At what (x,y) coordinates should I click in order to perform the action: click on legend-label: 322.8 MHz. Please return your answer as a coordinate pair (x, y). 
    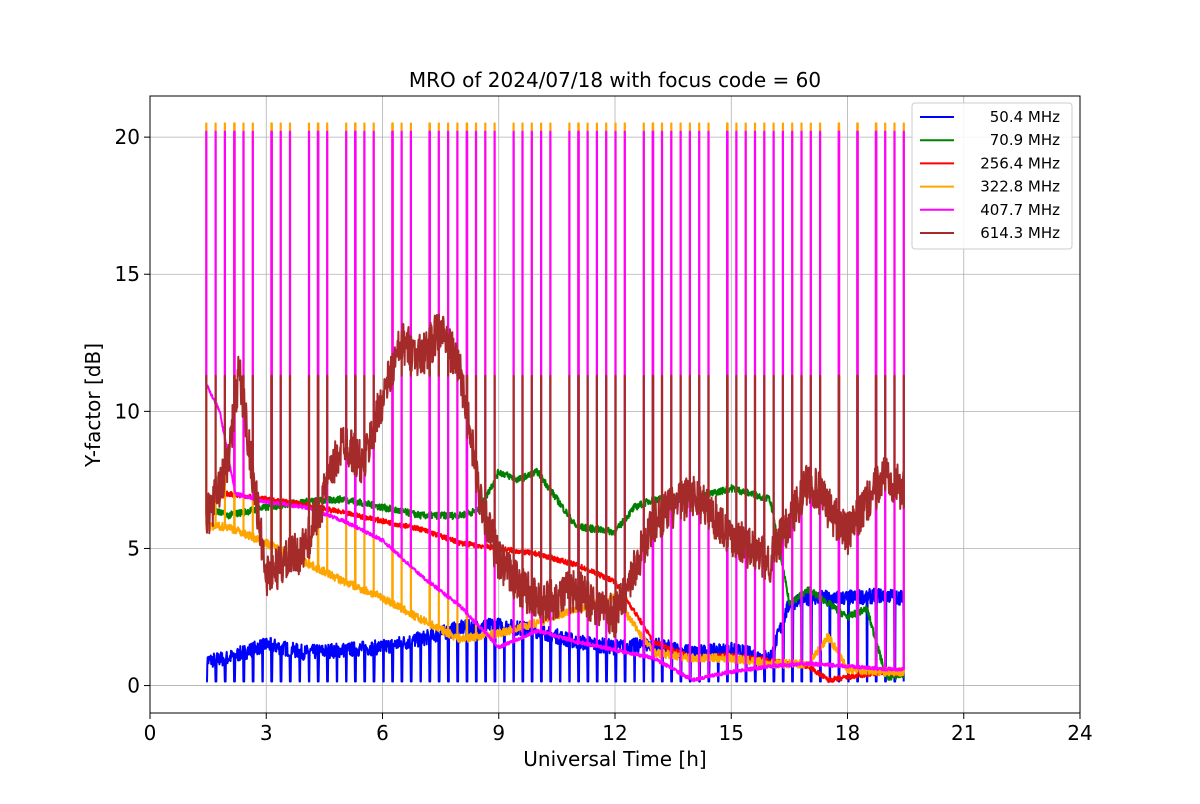
    Looking at the image, I should click on (1020, 187).